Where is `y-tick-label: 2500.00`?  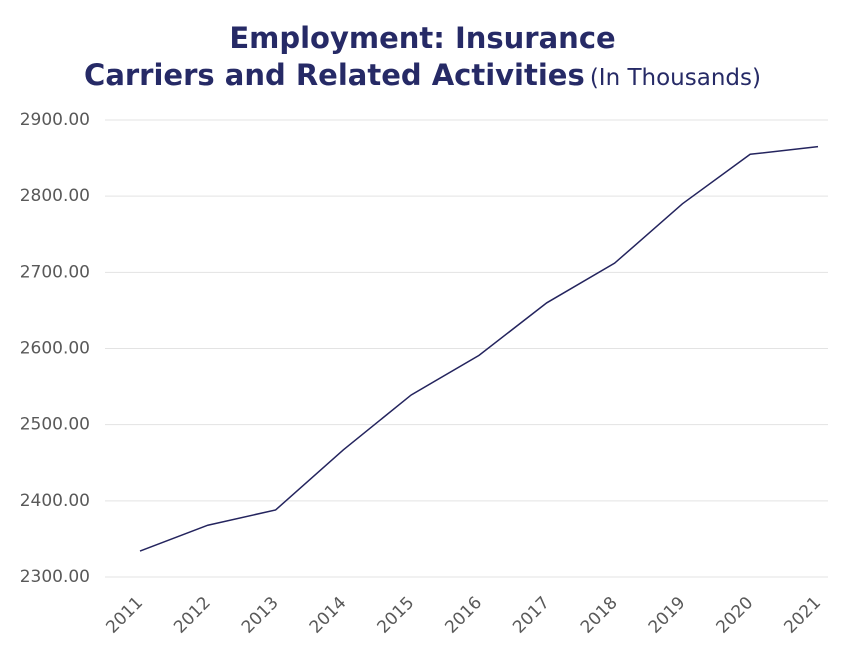
y-tick-label: 2500.00 is located at coordinates (55, 425).